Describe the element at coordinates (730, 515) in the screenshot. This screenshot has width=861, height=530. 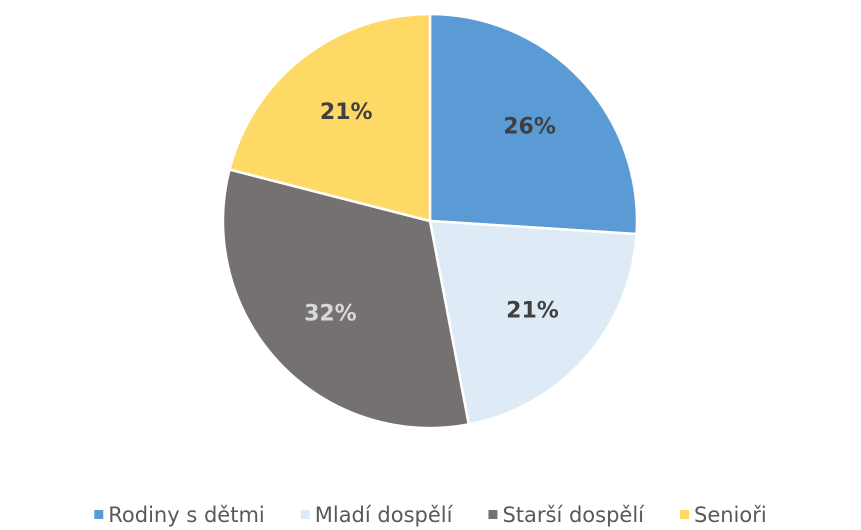
I see `legend-label: Senioři` at that location.